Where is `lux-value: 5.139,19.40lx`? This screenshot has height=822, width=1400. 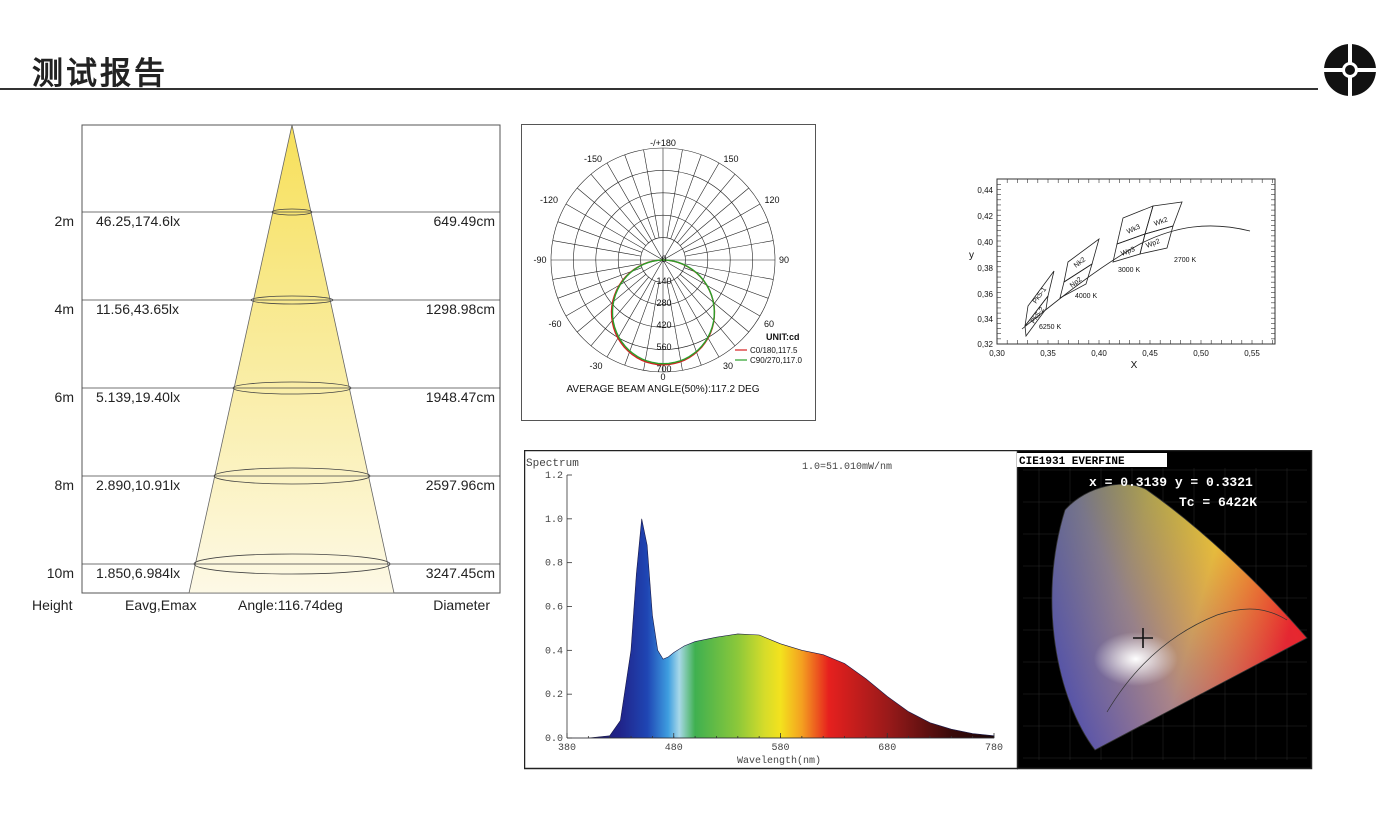
lux-value: 5.139,19.40lx is located at coordinates (138, 397).